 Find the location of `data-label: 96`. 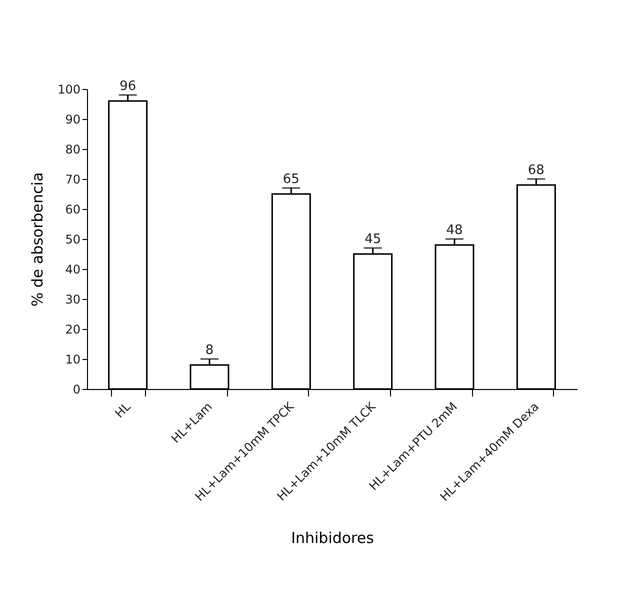

data-label: 96 is located at coordinates (128, 86).